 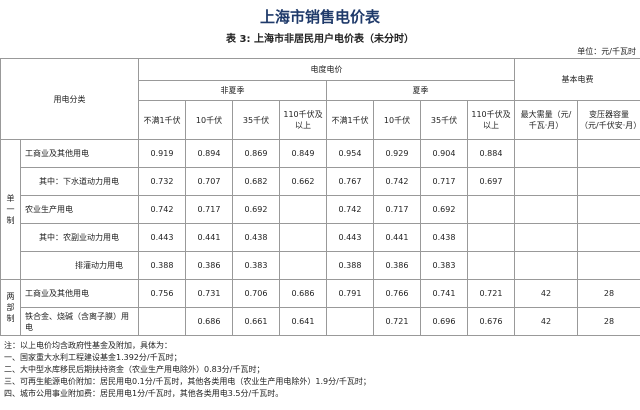 I want to click on header-row: 非夏季 夏季, so click(x=320, y=90).